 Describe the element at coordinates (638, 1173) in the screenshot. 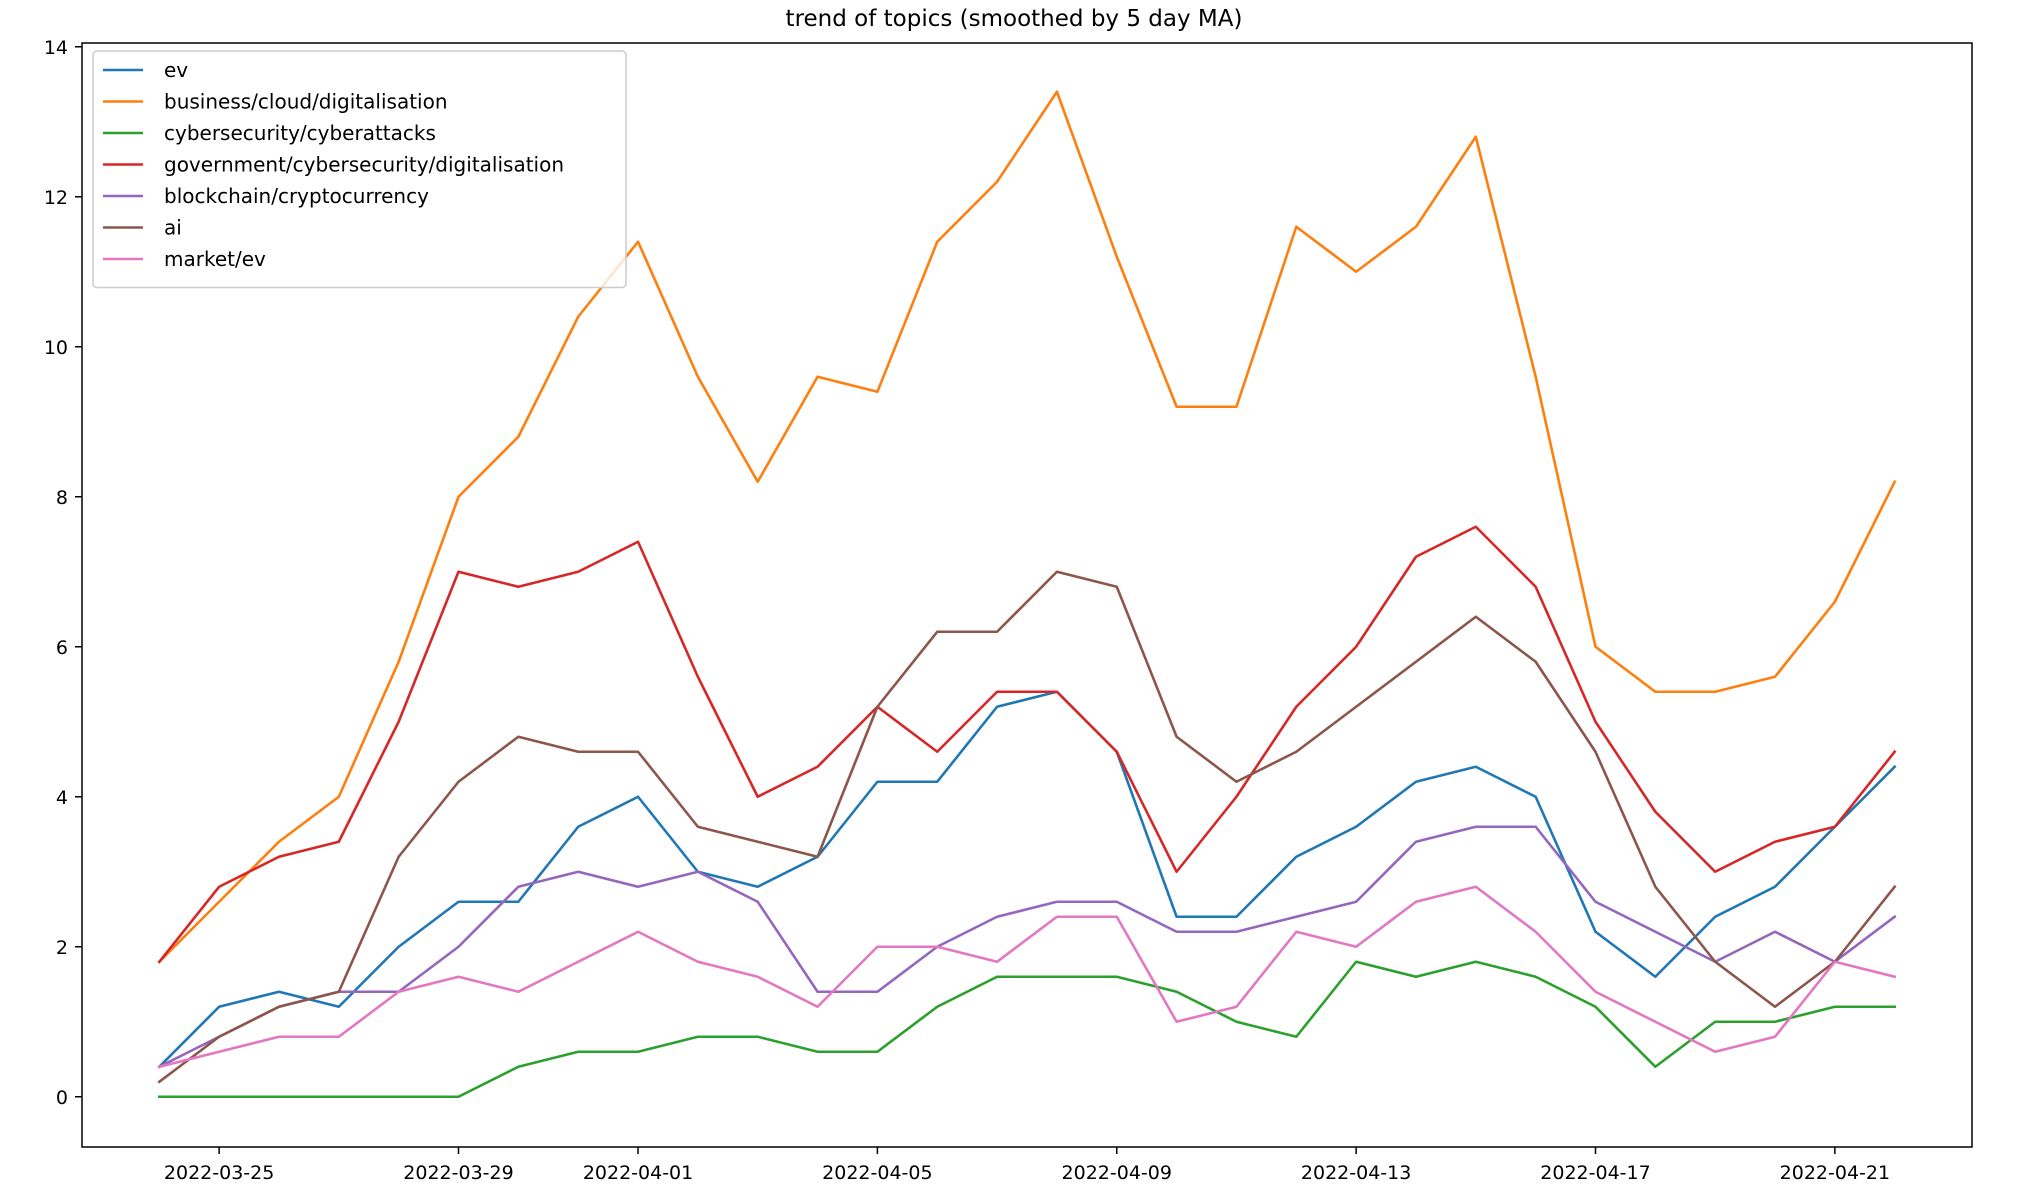

I see `x-tick-label: 2022-04-01` at that location.